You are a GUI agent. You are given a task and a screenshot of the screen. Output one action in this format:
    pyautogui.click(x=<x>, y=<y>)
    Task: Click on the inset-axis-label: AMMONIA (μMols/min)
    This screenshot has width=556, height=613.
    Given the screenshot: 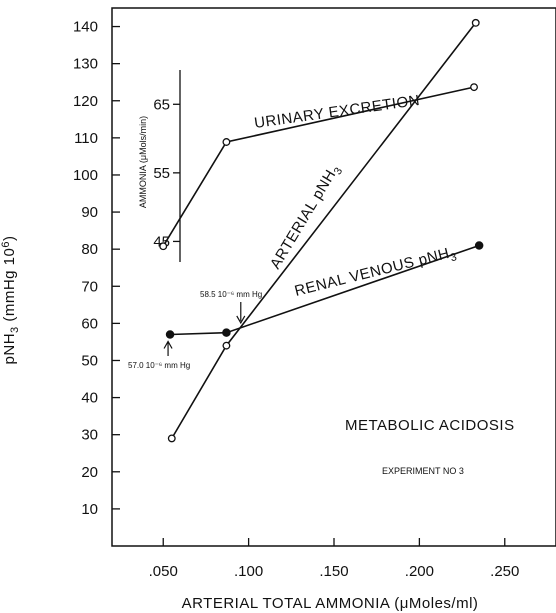 What is the action you would take?
    pyautogui.click(x=143, y=162)
    